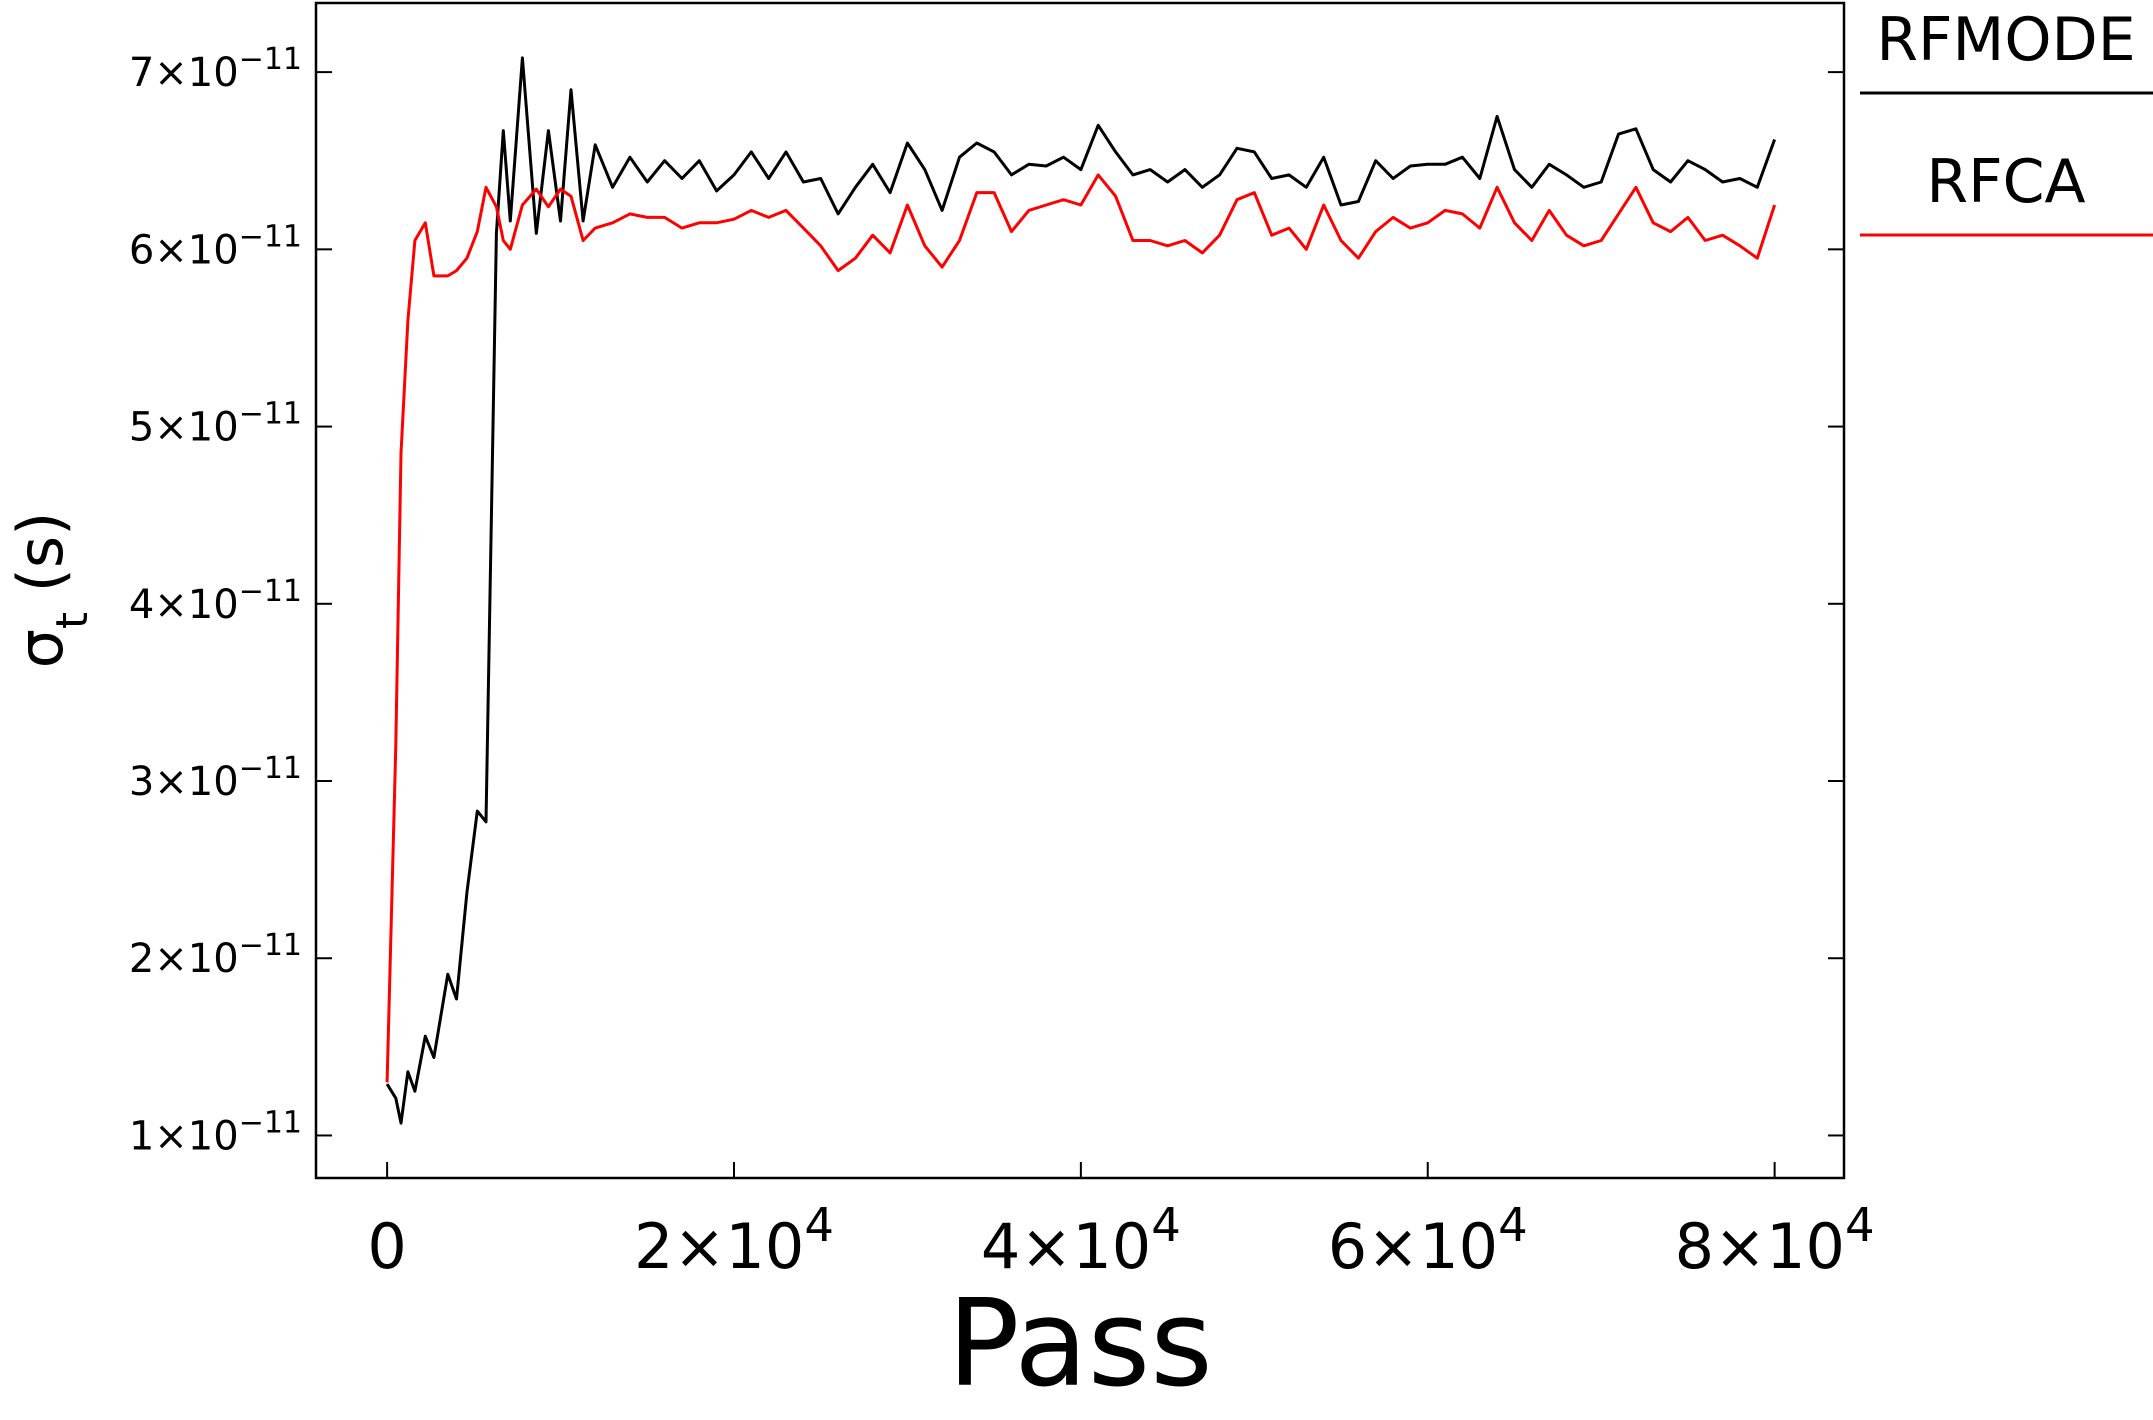 This screenshot has height=1420, width=2153. What do you see at coordinates (1775, 1240) in the screenshot?
I see `x-tick-label: 8×104` at bounding box center [1775, 1240].